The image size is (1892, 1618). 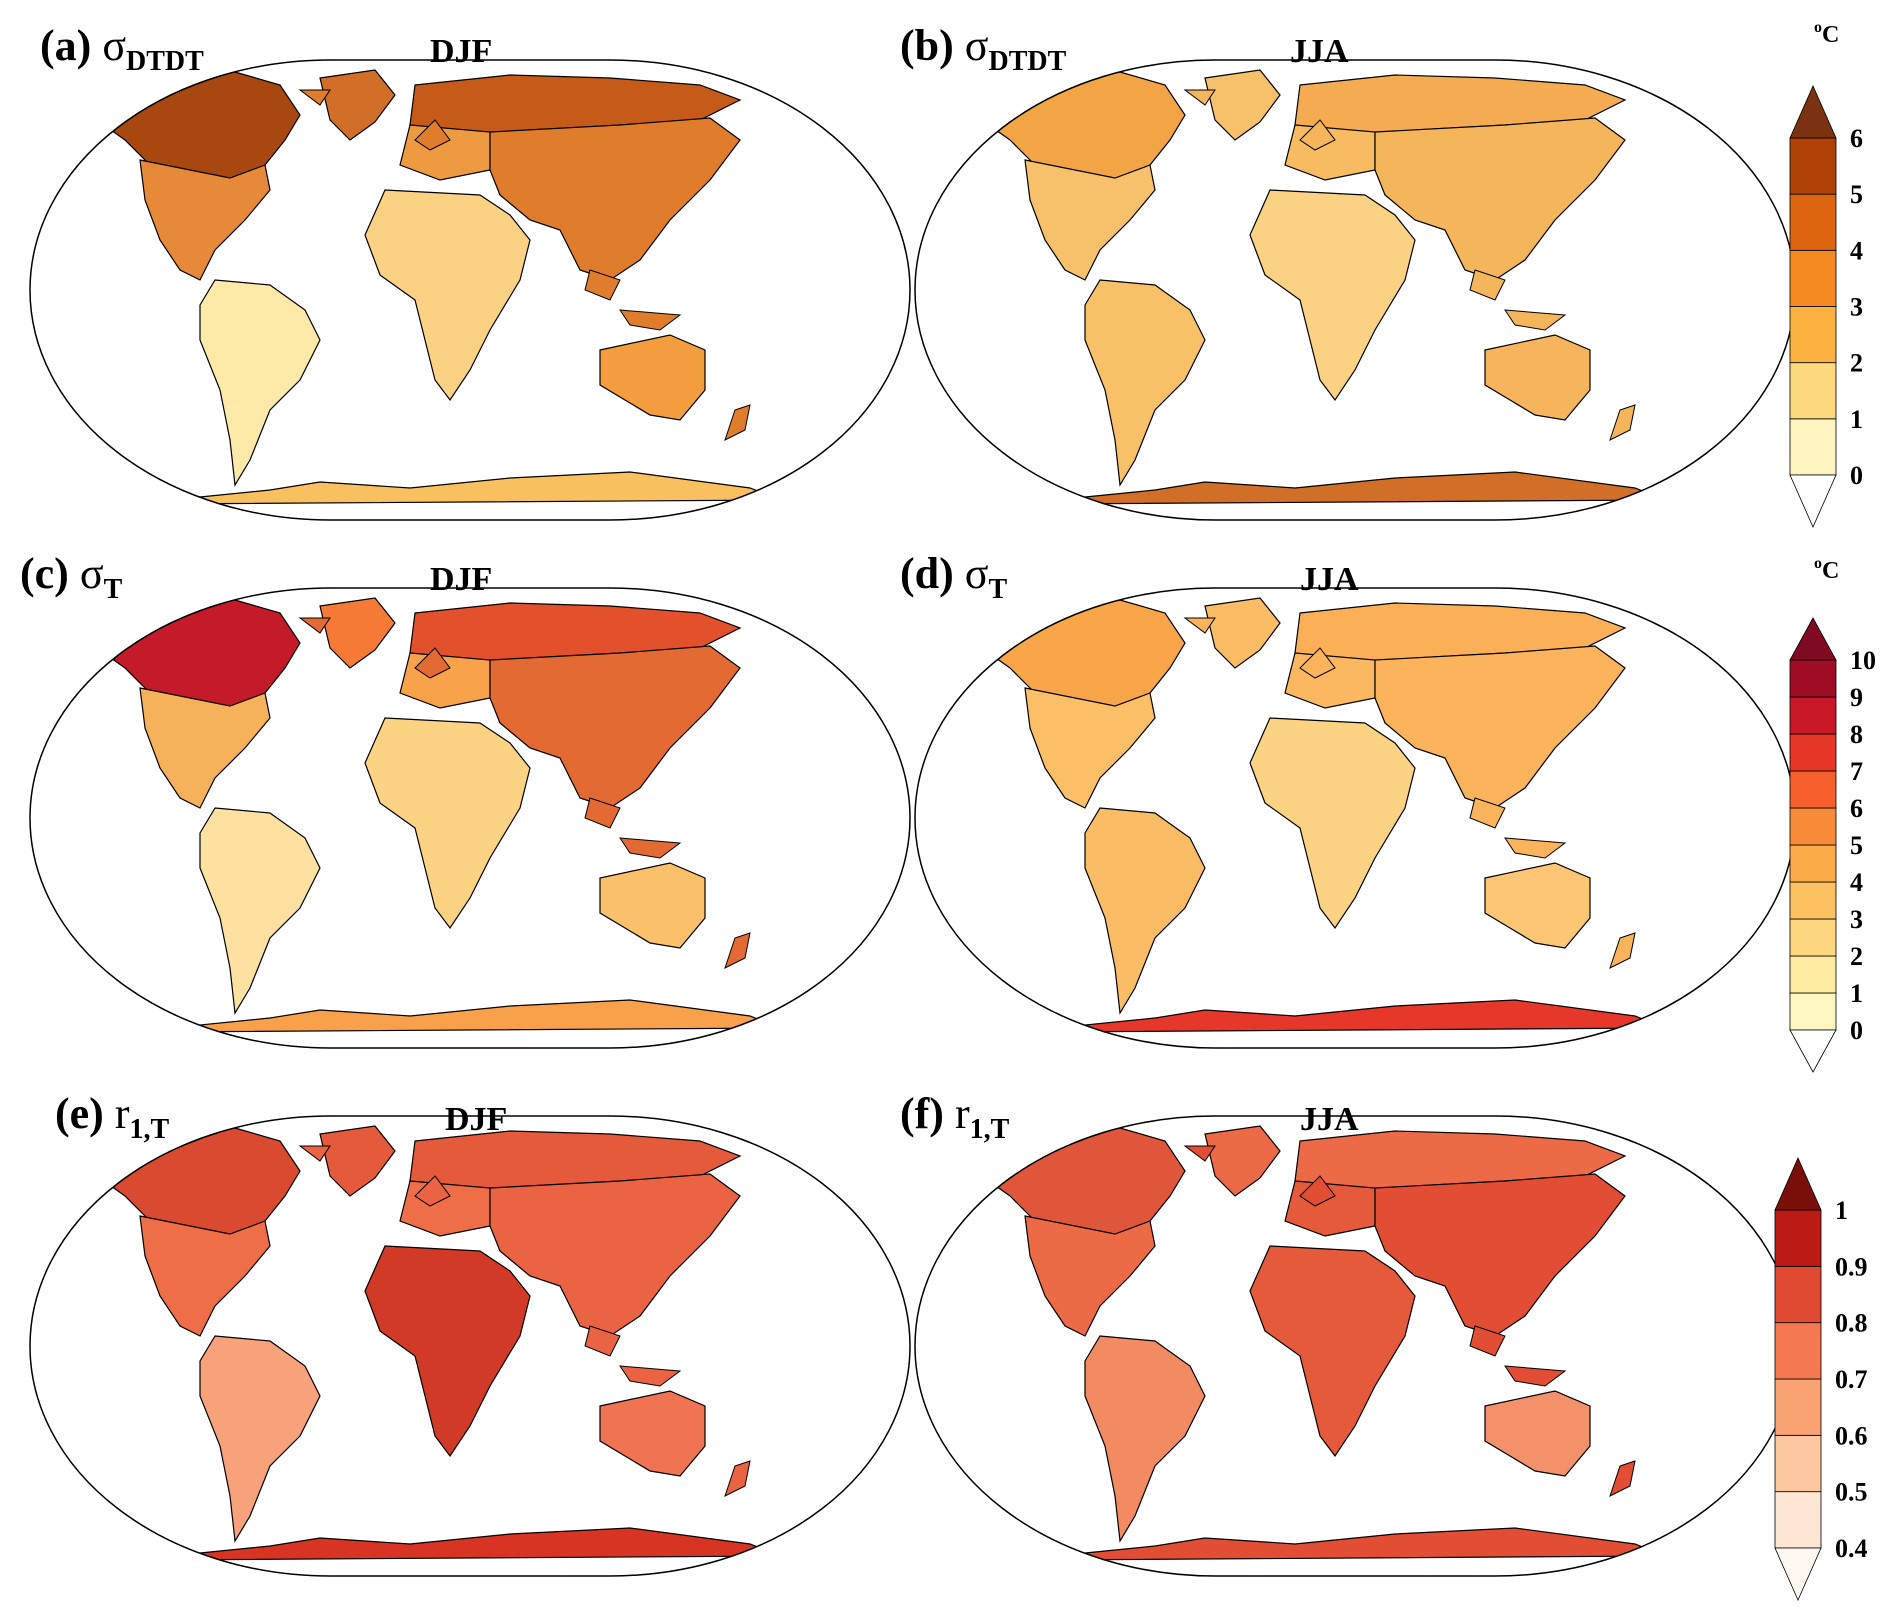 I want to click on island-1-b, so click(x=1317, y=135).